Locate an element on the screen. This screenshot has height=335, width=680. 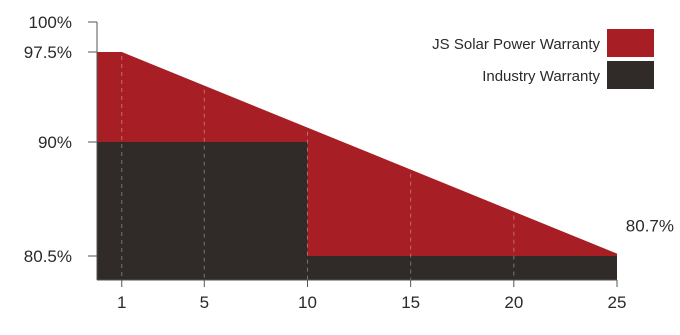
legend-item-industry: Industry Warranty is located at coordinates (568, 75).